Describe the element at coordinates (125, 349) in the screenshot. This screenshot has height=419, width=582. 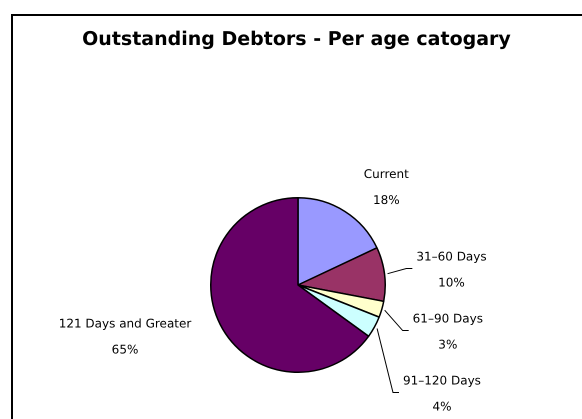
I see `data-label: 65%` at that location.